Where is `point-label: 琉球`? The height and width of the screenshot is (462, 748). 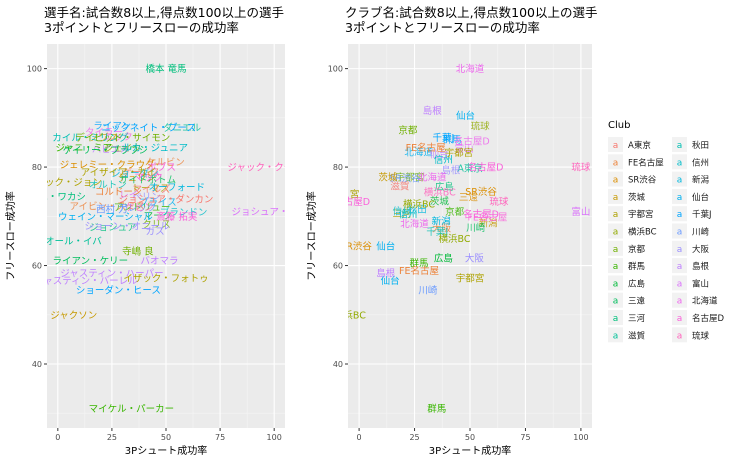 point-label: 琉球 is located at coordinates (581, 168).